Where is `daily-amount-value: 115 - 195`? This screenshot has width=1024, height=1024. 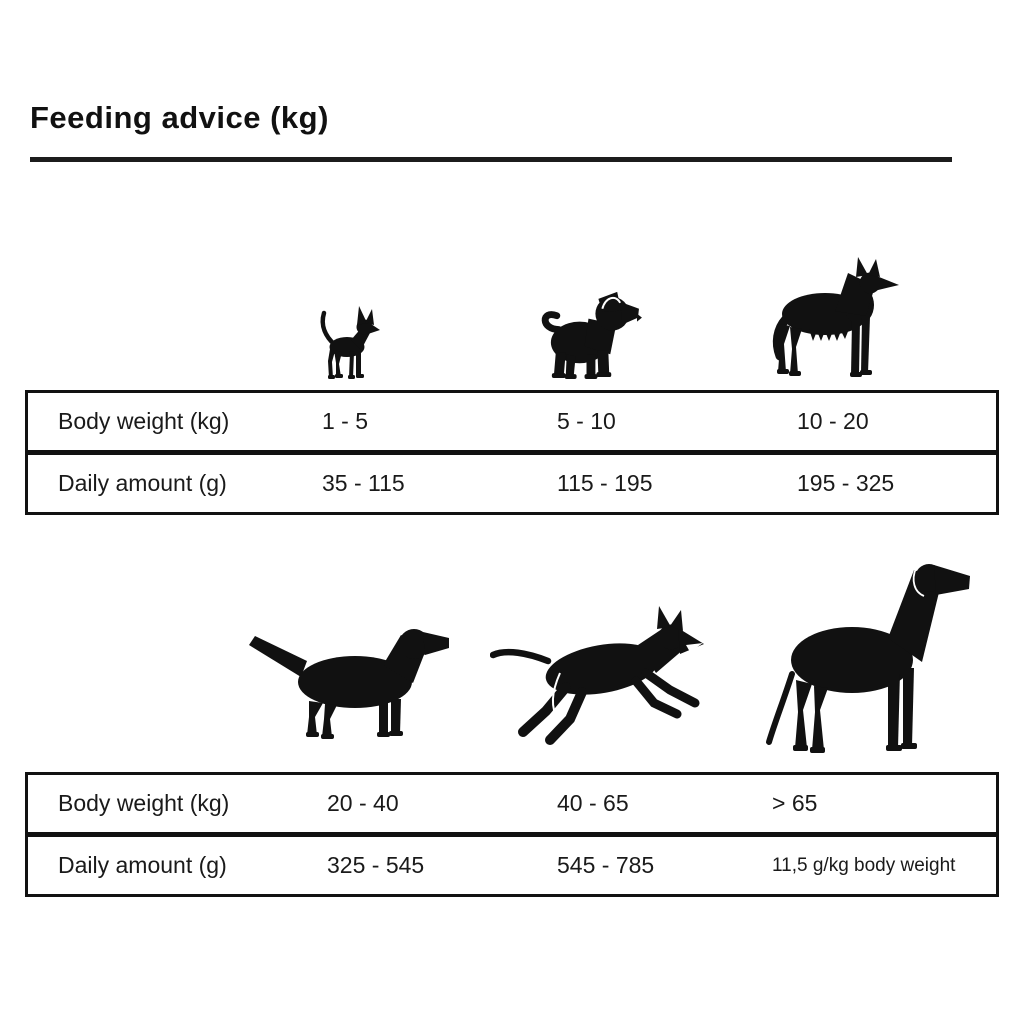
daily-amount-value: 115 - 195 is located at coordinates (605, 483).